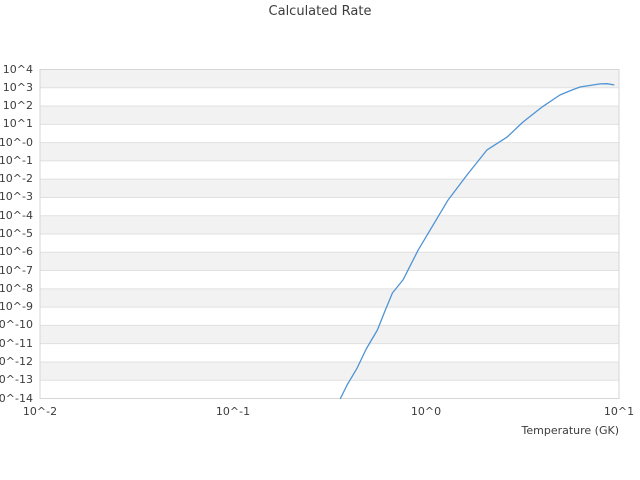  What do you see at coordinates (16, 307) in the screenshot?
I see `y-tick-label: 10^-9` at bounding box center [16, 307].